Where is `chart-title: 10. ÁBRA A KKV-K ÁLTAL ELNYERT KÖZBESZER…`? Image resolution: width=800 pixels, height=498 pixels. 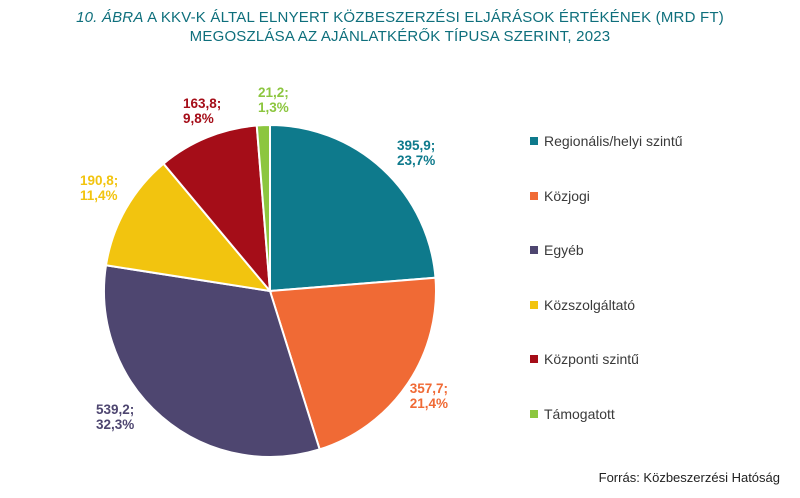 chart-title: 10. ÁBRA A KKV-K ÁLTAL ELNYERT KÖZBESZER… is located at coordinates (400, 27).